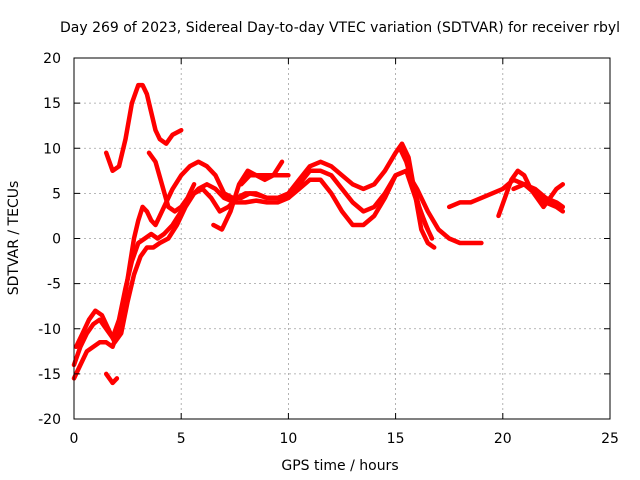 This screenshot has width=640, height=480. I want to click on x-tick-label: 15, so click(396, 439).